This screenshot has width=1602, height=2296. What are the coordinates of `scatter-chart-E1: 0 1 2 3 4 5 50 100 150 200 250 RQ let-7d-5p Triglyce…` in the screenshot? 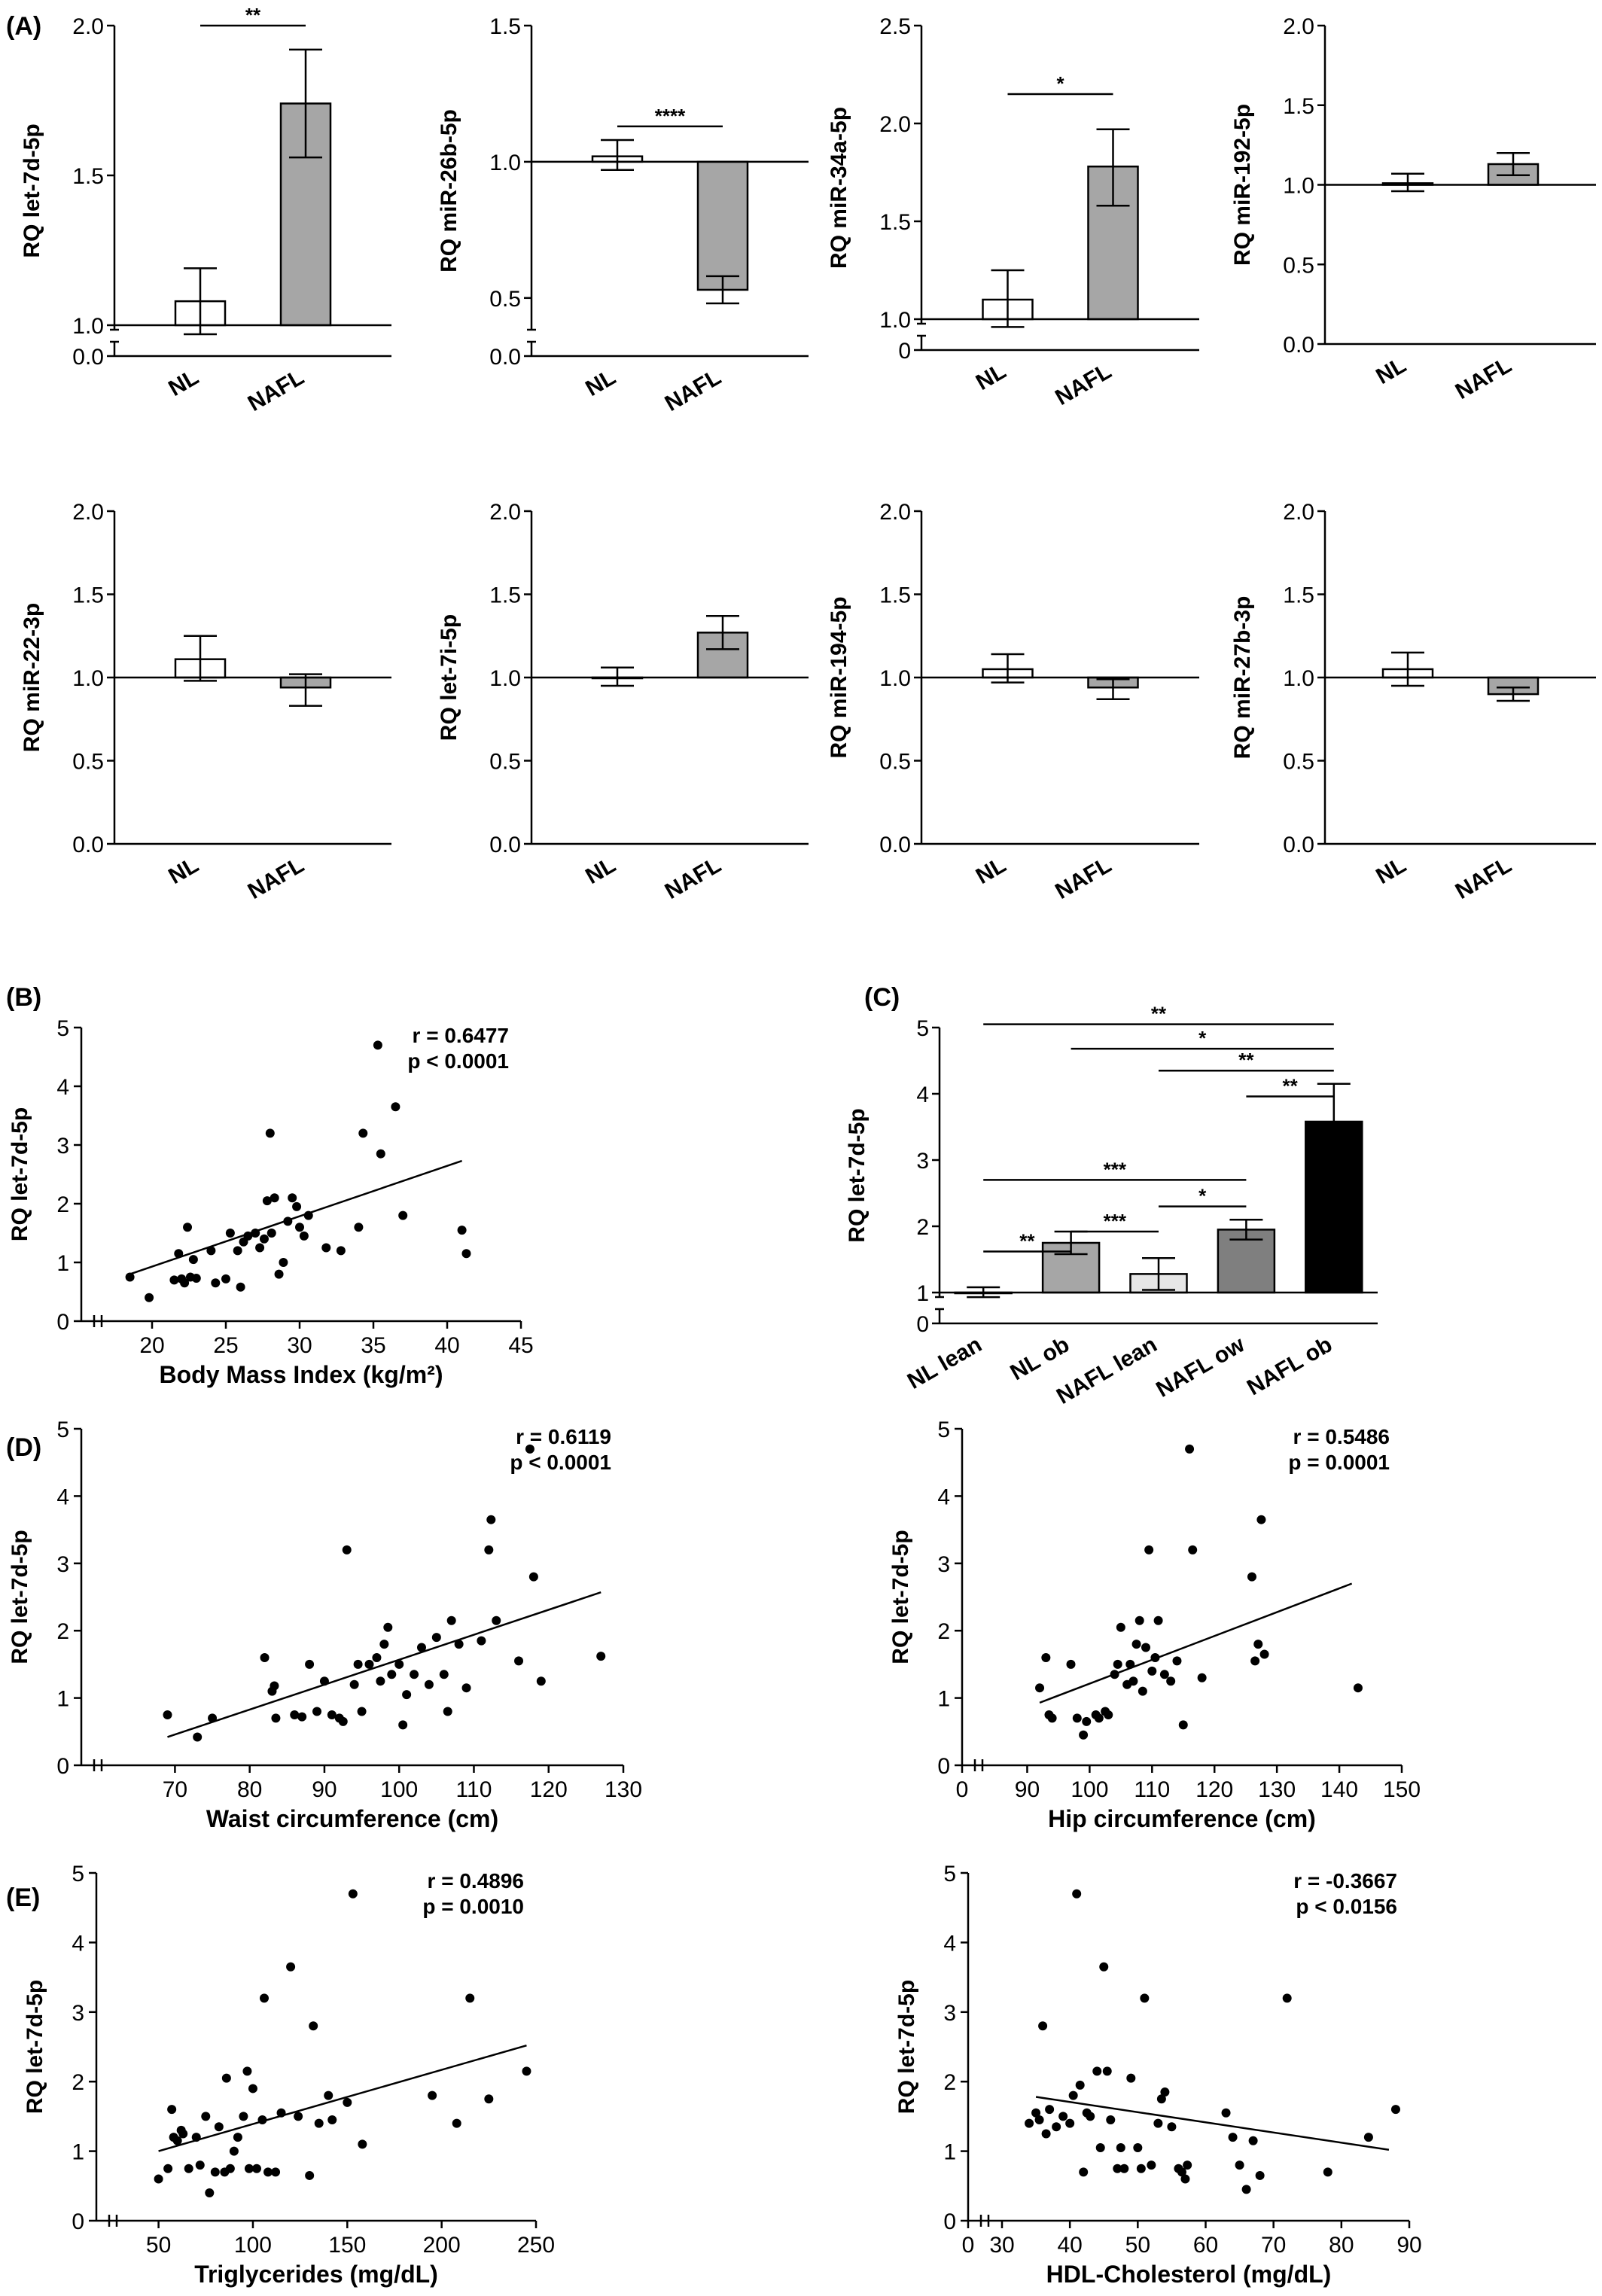 It's located at (289, 2075).